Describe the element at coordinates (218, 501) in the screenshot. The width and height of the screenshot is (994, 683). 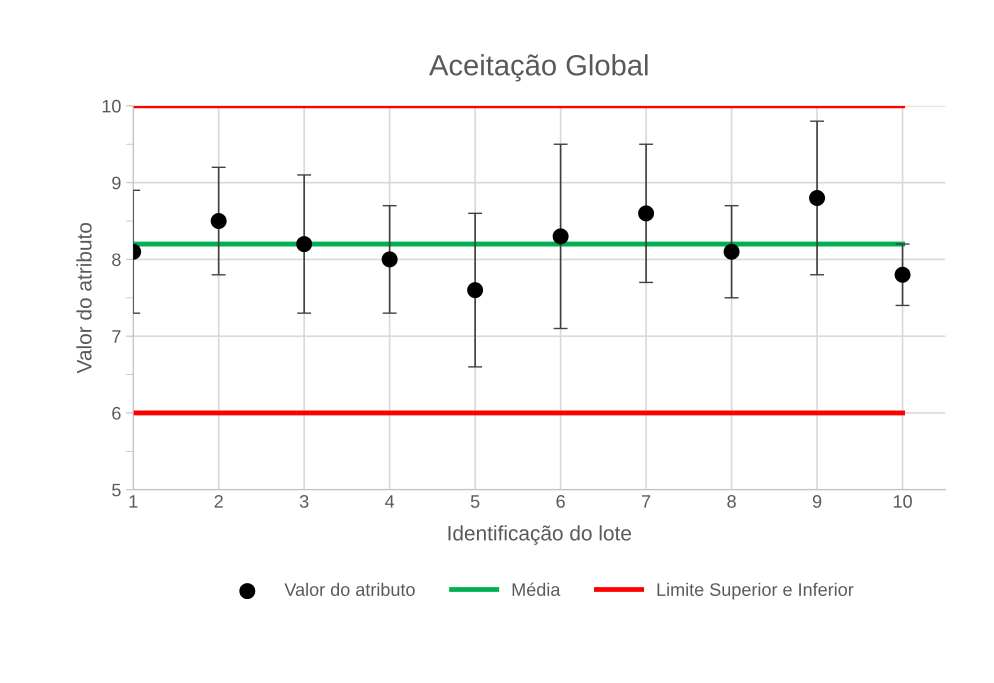
I see `x-tick-label: 2` at that location.